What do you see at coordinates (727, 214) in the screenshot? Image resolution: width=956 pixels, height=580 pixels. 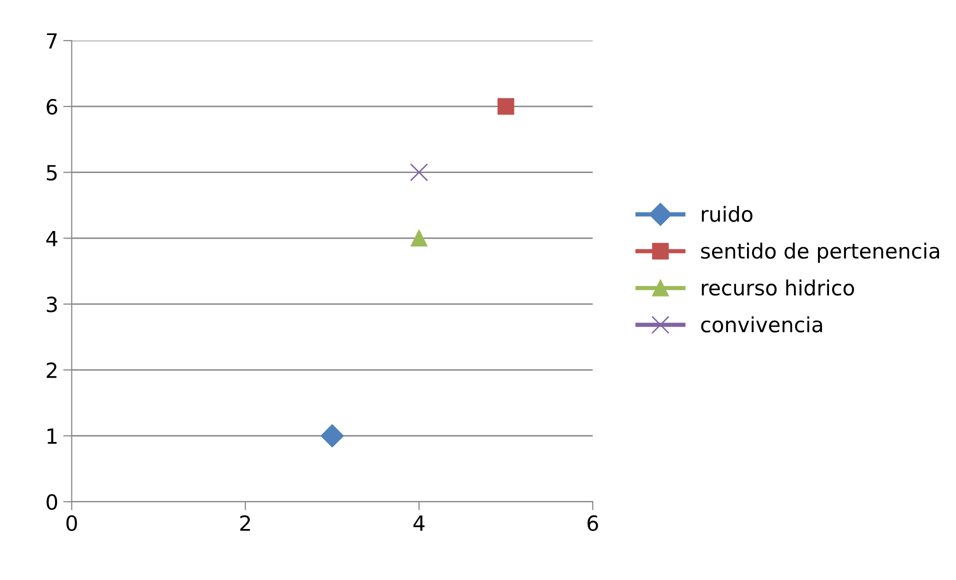 I see `legend-label: ruido` at bounding box center [727, 214].